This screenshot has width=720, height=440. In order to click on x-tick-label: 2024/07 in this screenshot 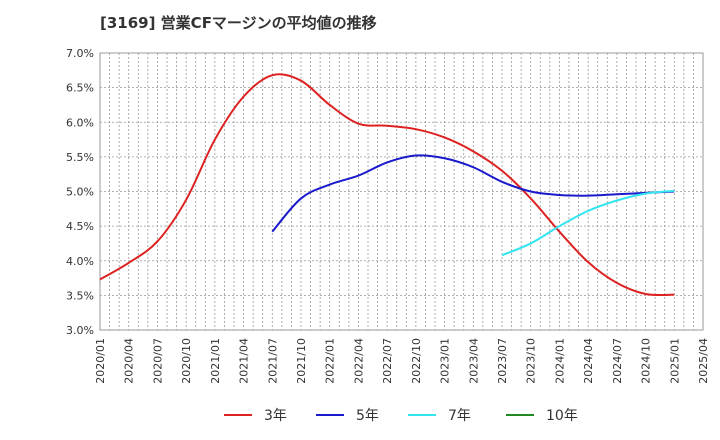, I will do `click(617, 361)`.